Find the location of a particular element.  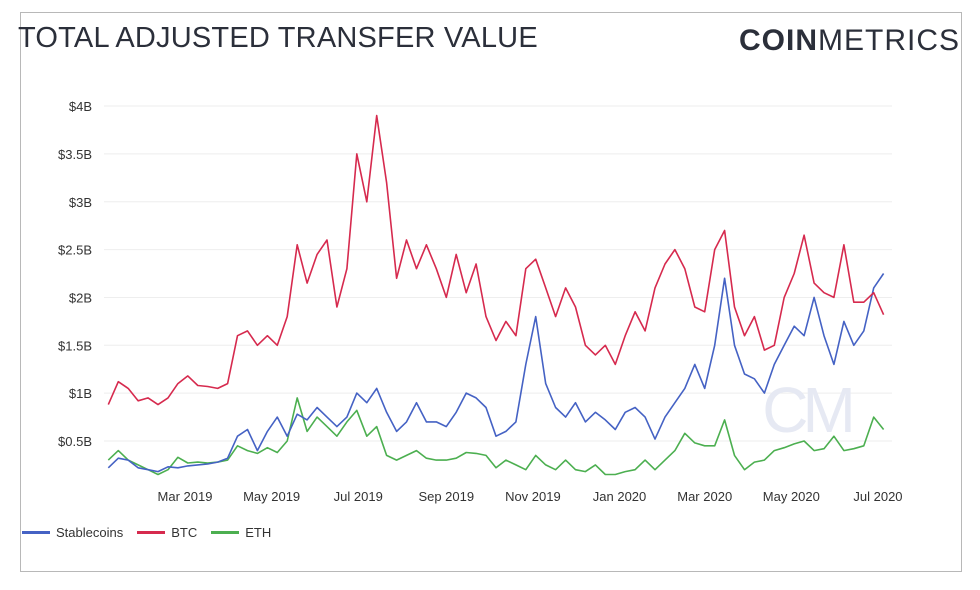

y-tick-label: $0.5B is located at coordinates (75, 441).